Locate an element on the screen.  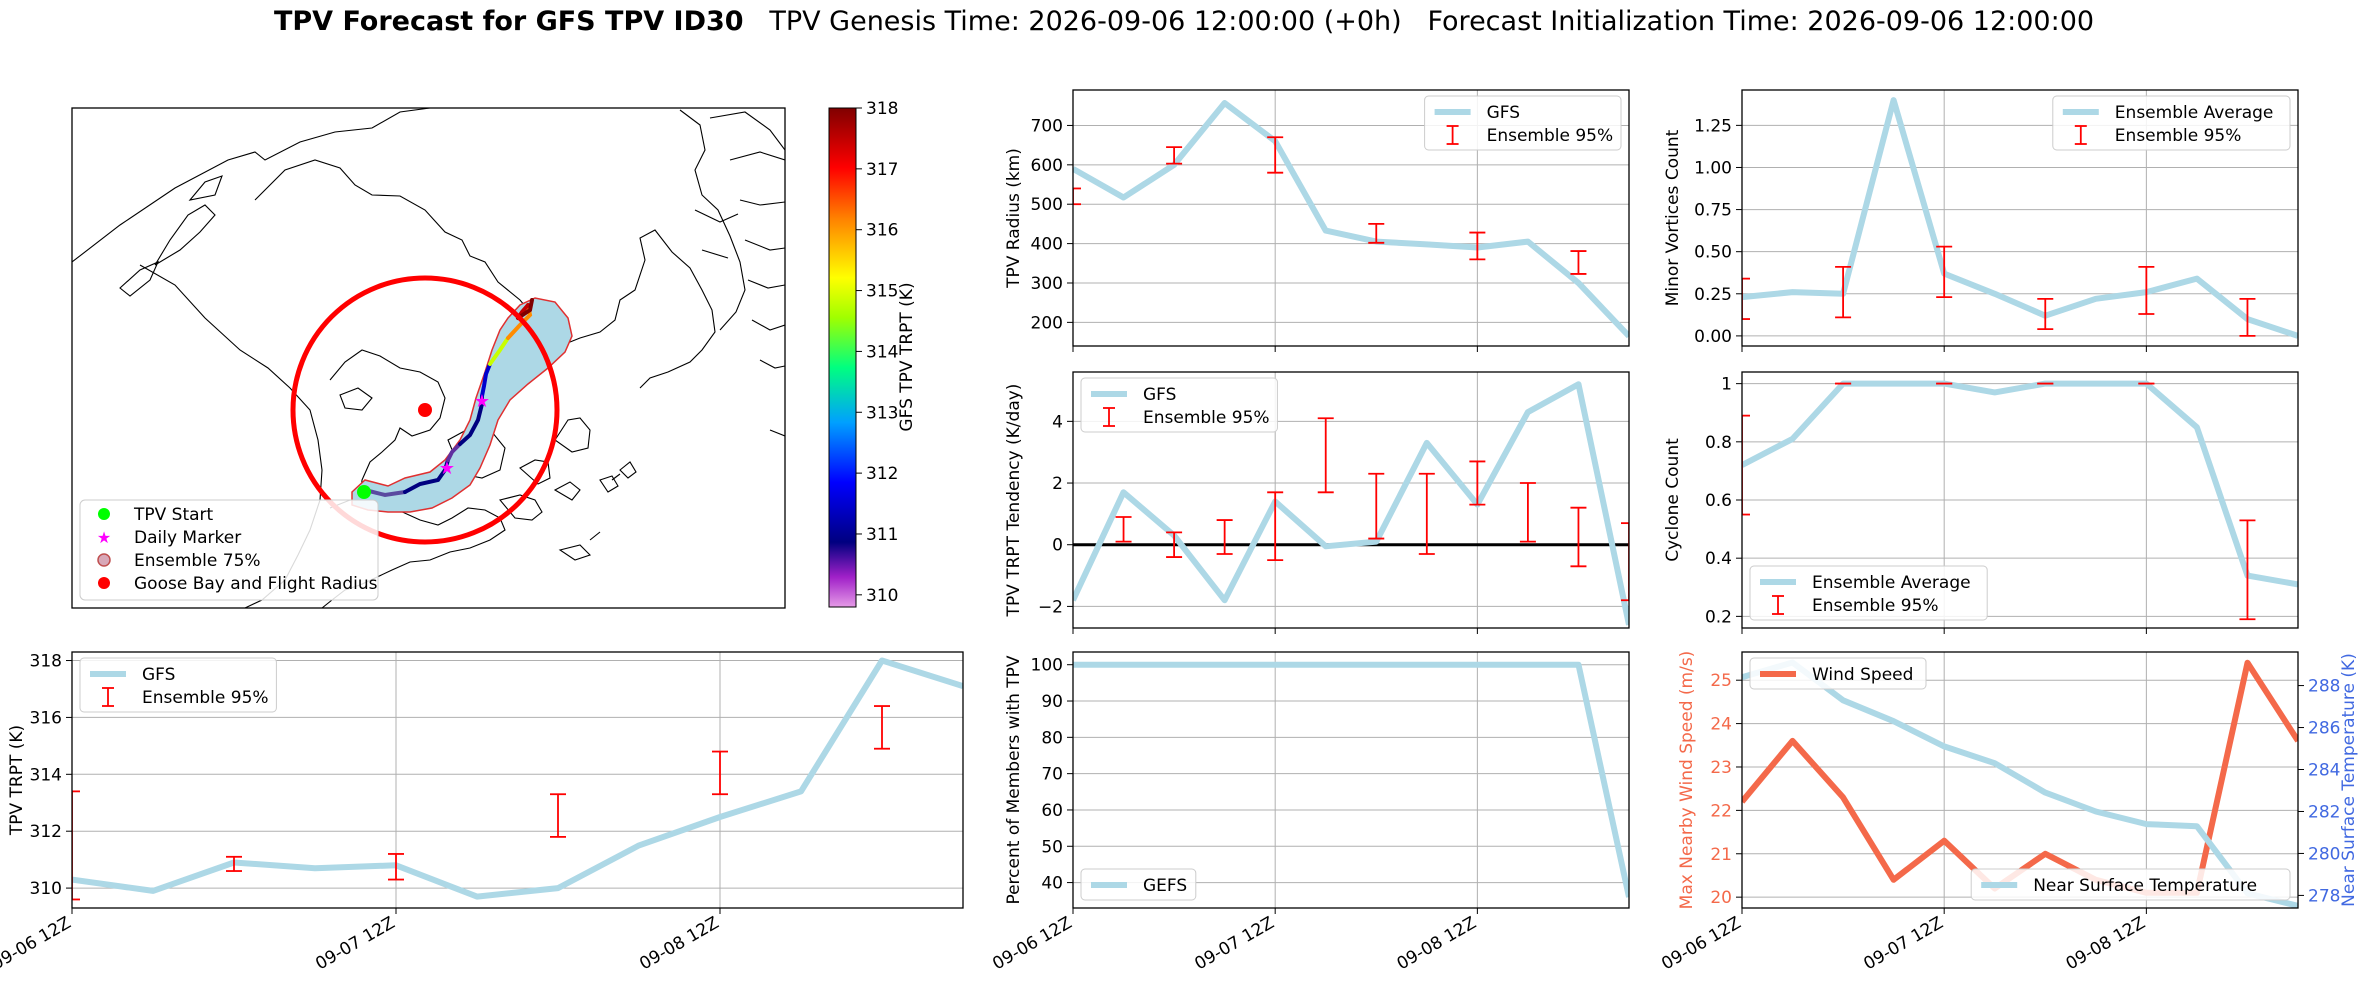
wind-series-1-line is located at coordinates (2020, 783).